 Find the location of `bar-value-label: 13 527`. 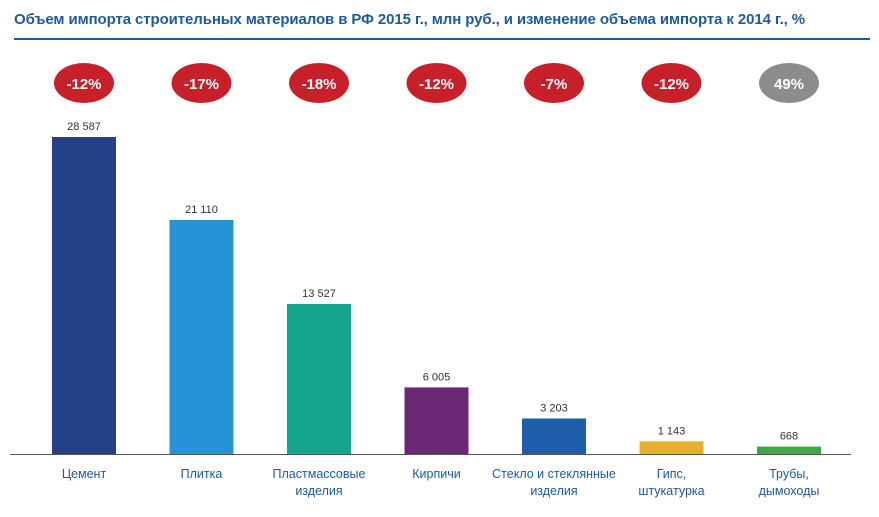

bar-value-label: 13 527 is located at coordinates (319, 294).